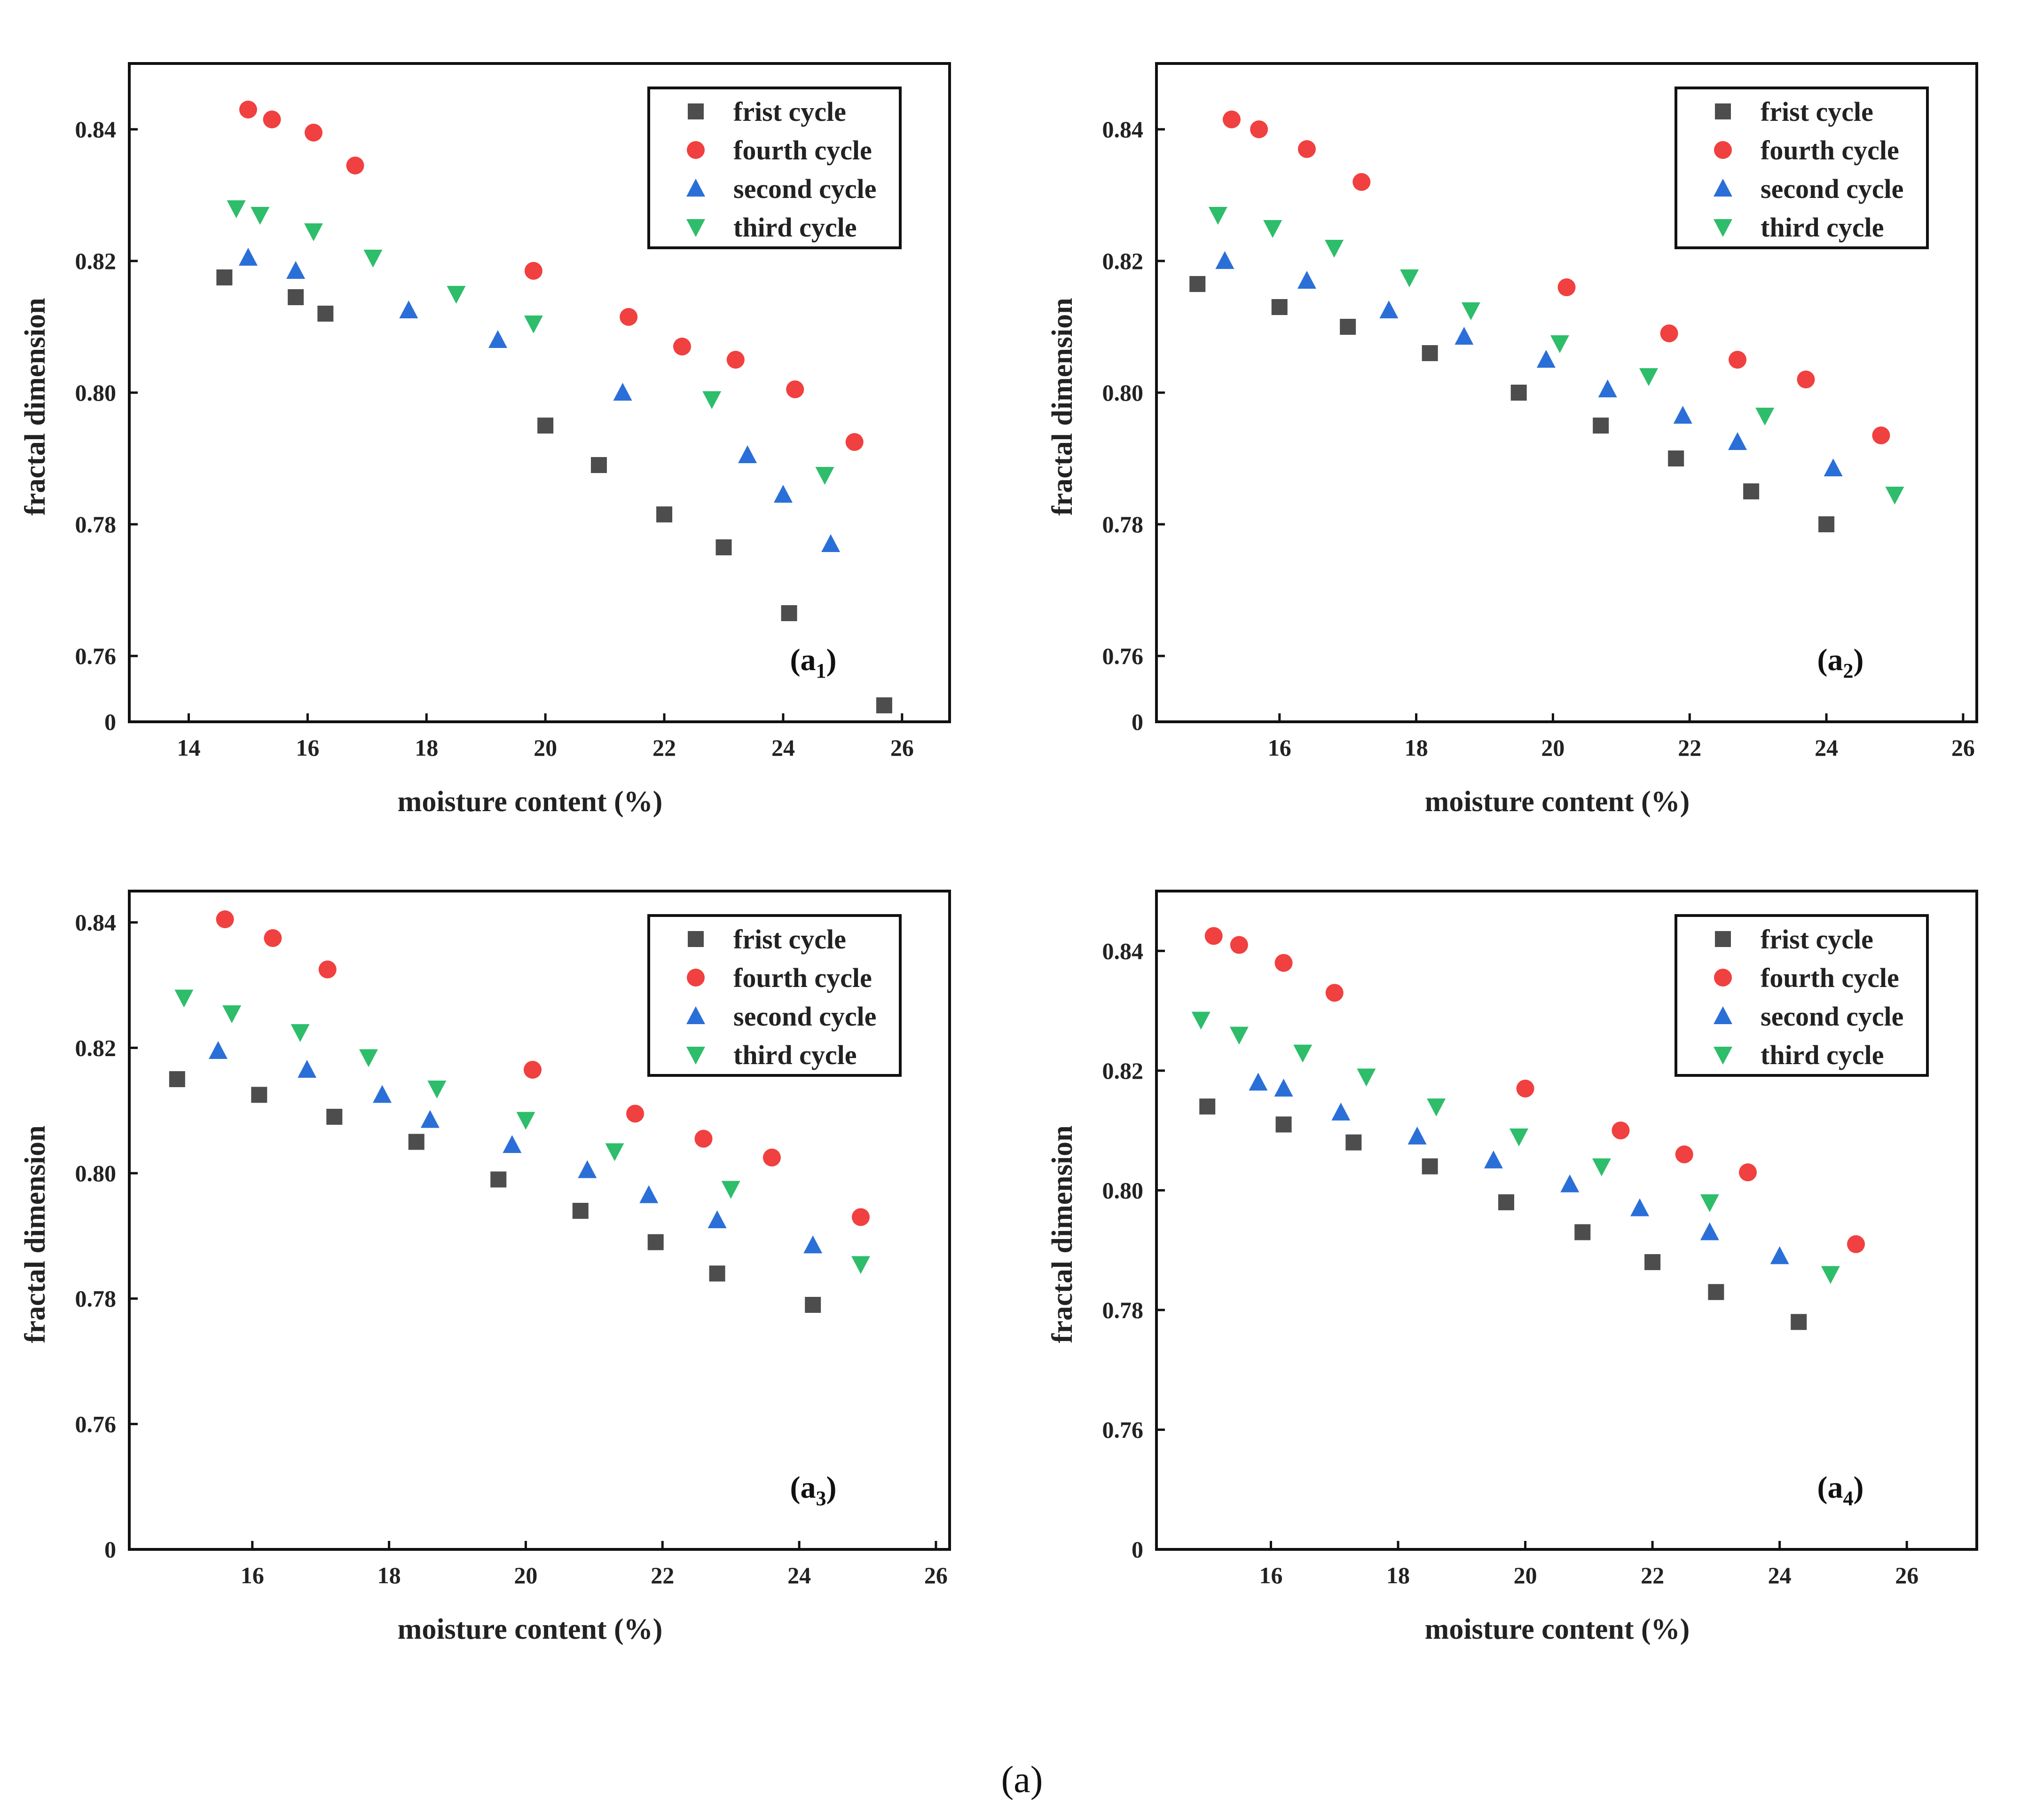 The image size is (2044, 1816). What do you see at coordinates (96, 1299) in the screenshot?
I see `y-tick-label: 0.78` at bounding box center [96, 1299].